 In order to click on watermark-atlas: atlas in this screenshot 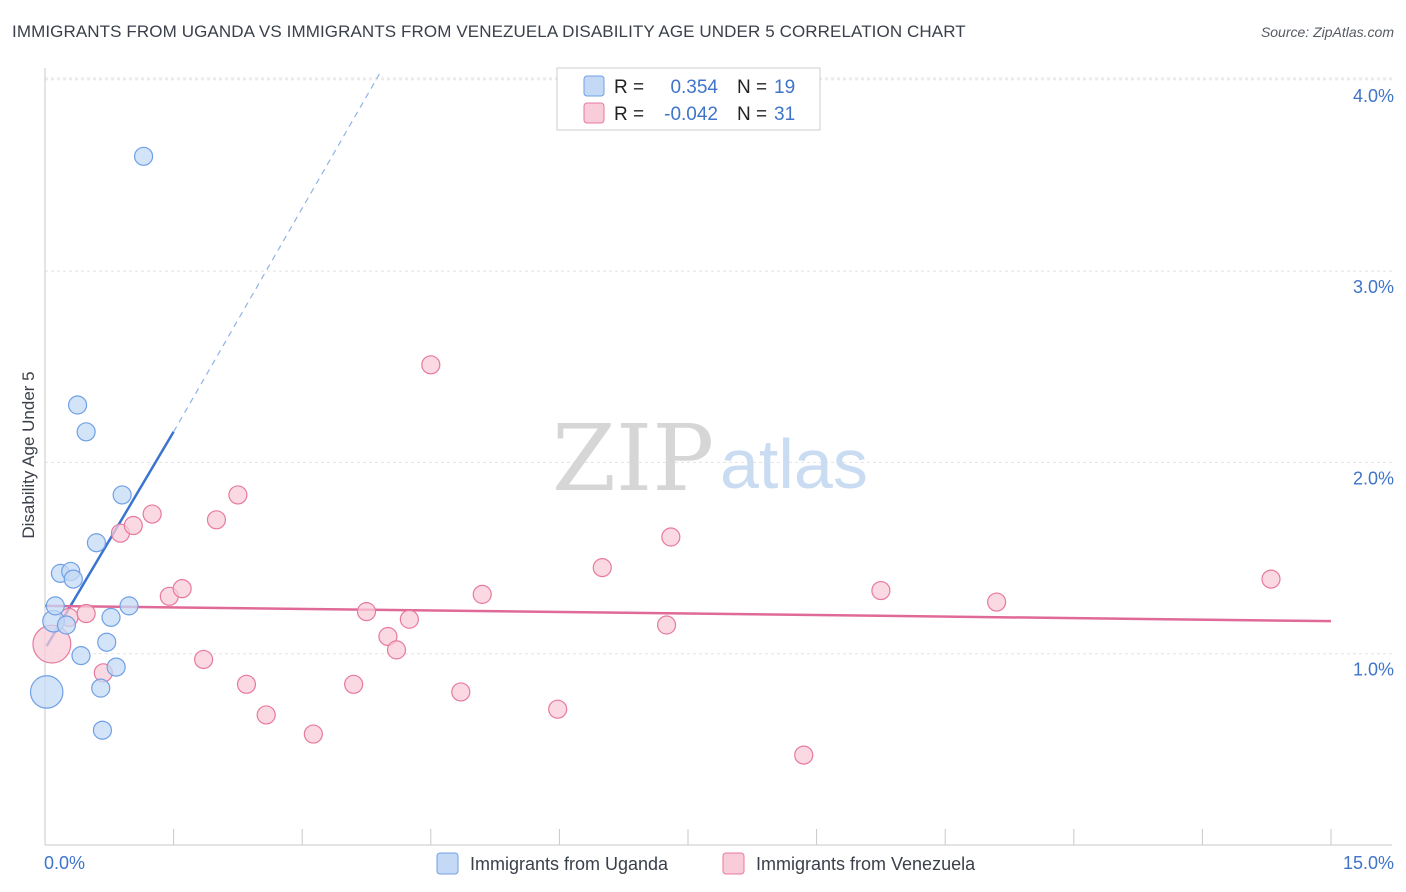, I will do `click(794, 464)`.